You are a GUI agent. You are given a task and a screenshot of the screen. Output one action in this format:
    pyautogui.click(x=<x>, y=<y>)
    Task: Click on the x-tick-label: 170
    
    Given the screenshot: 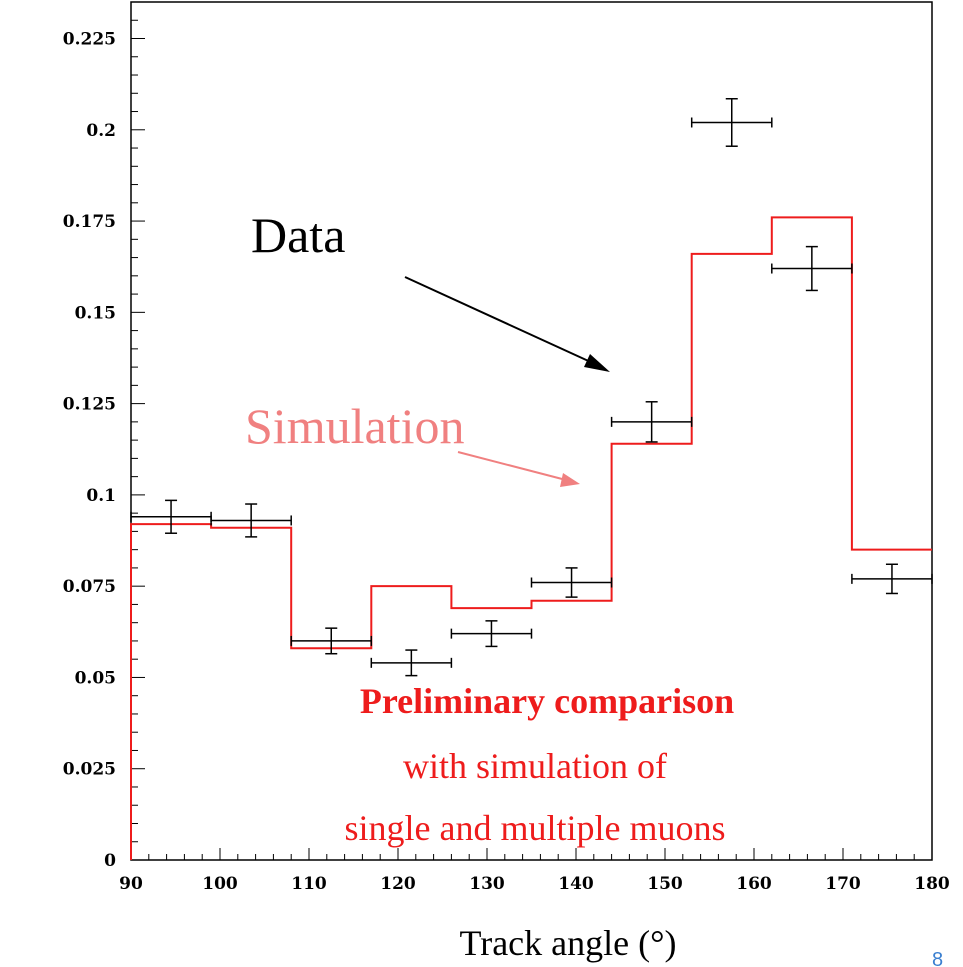 What is the action you would take?
    pyautogui.click(x=843, y=884)
    